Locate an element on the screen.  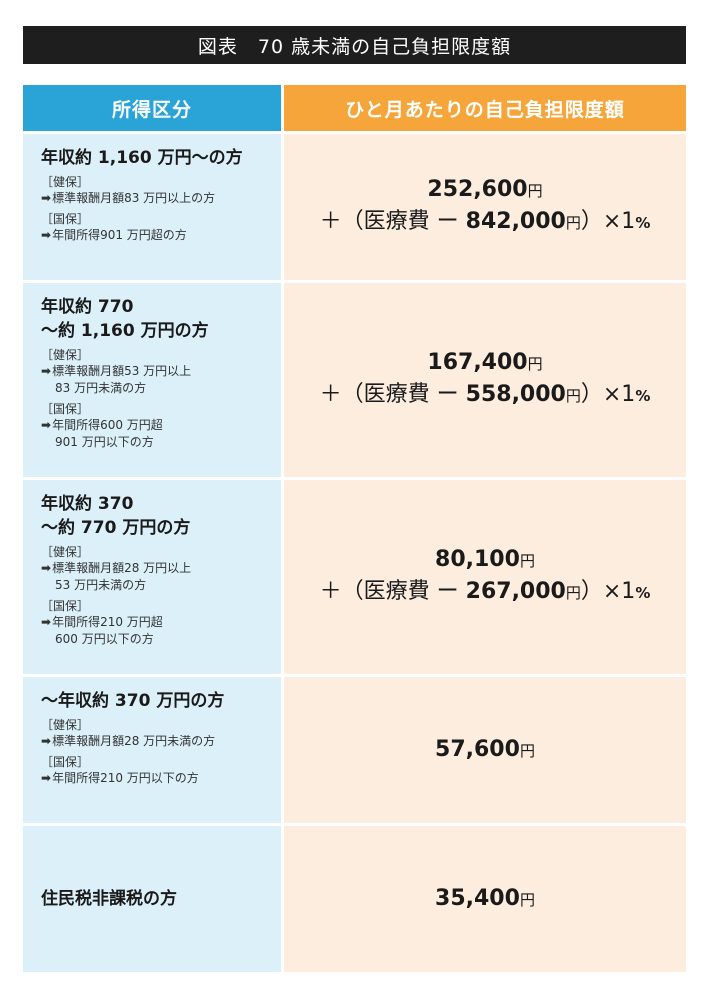
income-range: 年収約 1,160 万円～の方 is located at coordinates (142, 158).